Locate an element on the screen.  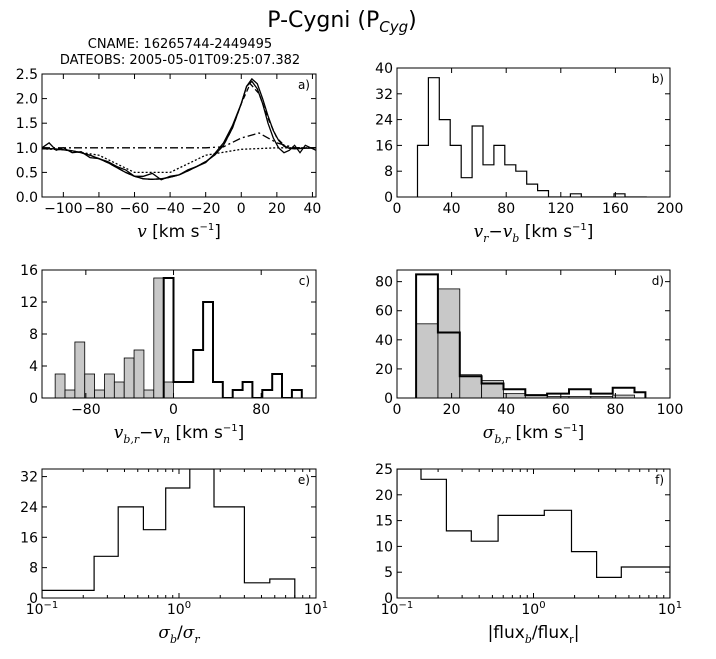
y-tick-label: 32 is located at coordinates (29, 478).